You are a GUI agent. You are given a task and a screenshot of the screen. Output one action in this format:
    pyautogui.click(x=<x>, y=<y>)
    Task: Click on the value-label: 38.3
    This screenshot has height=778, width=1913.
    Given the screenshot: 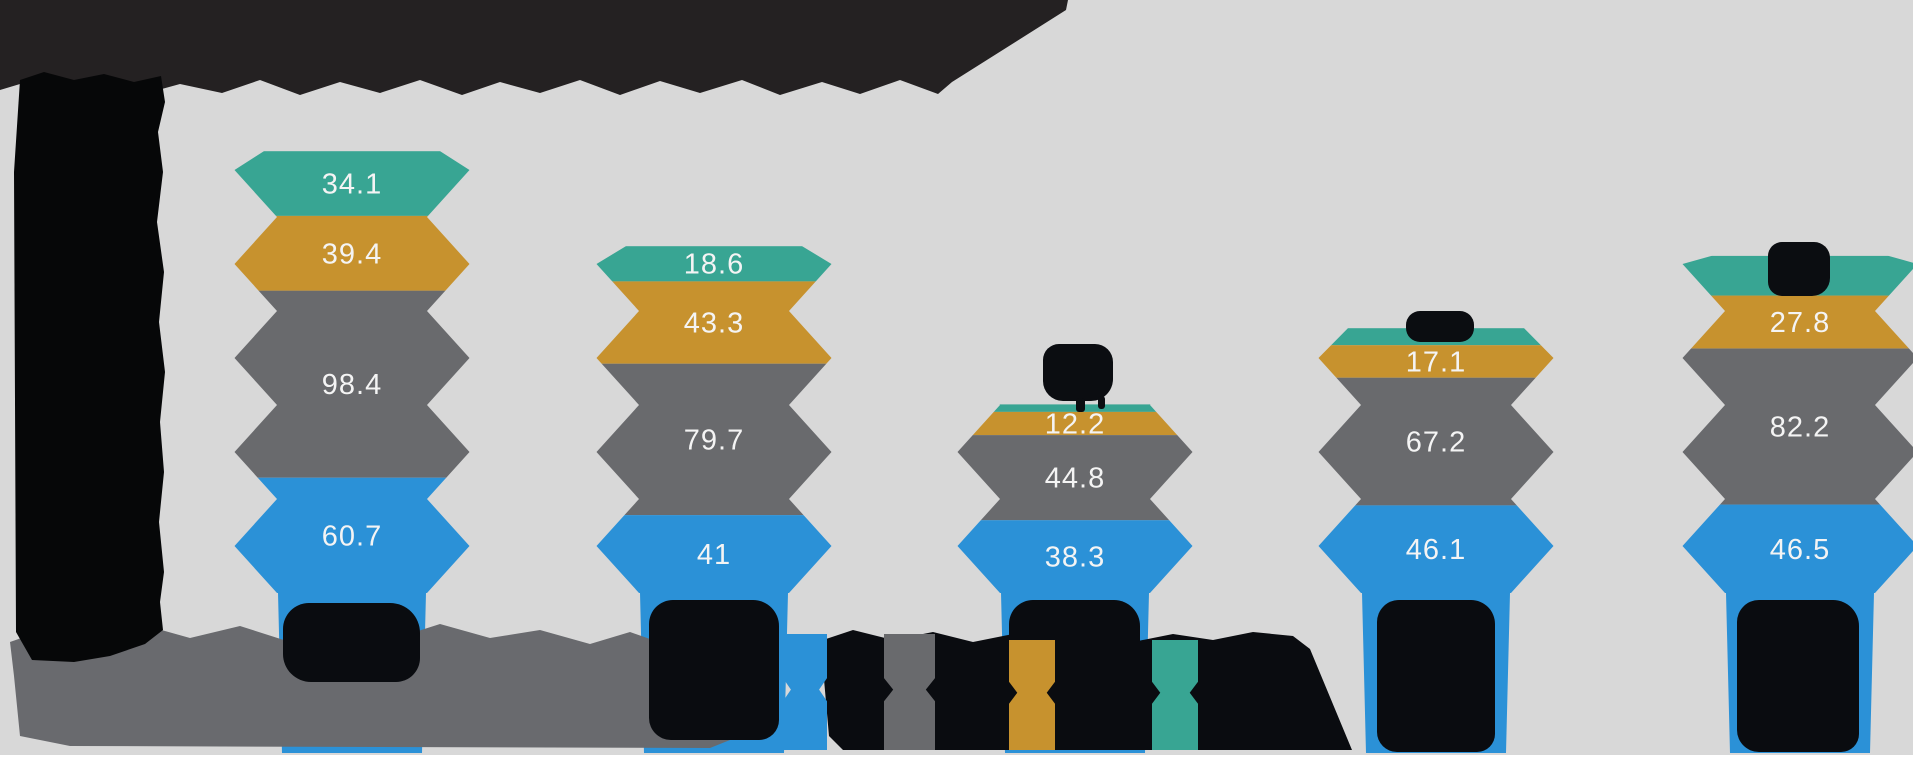 What is the action you would take?
    pyautogui.click(x=1075, y=558)
    